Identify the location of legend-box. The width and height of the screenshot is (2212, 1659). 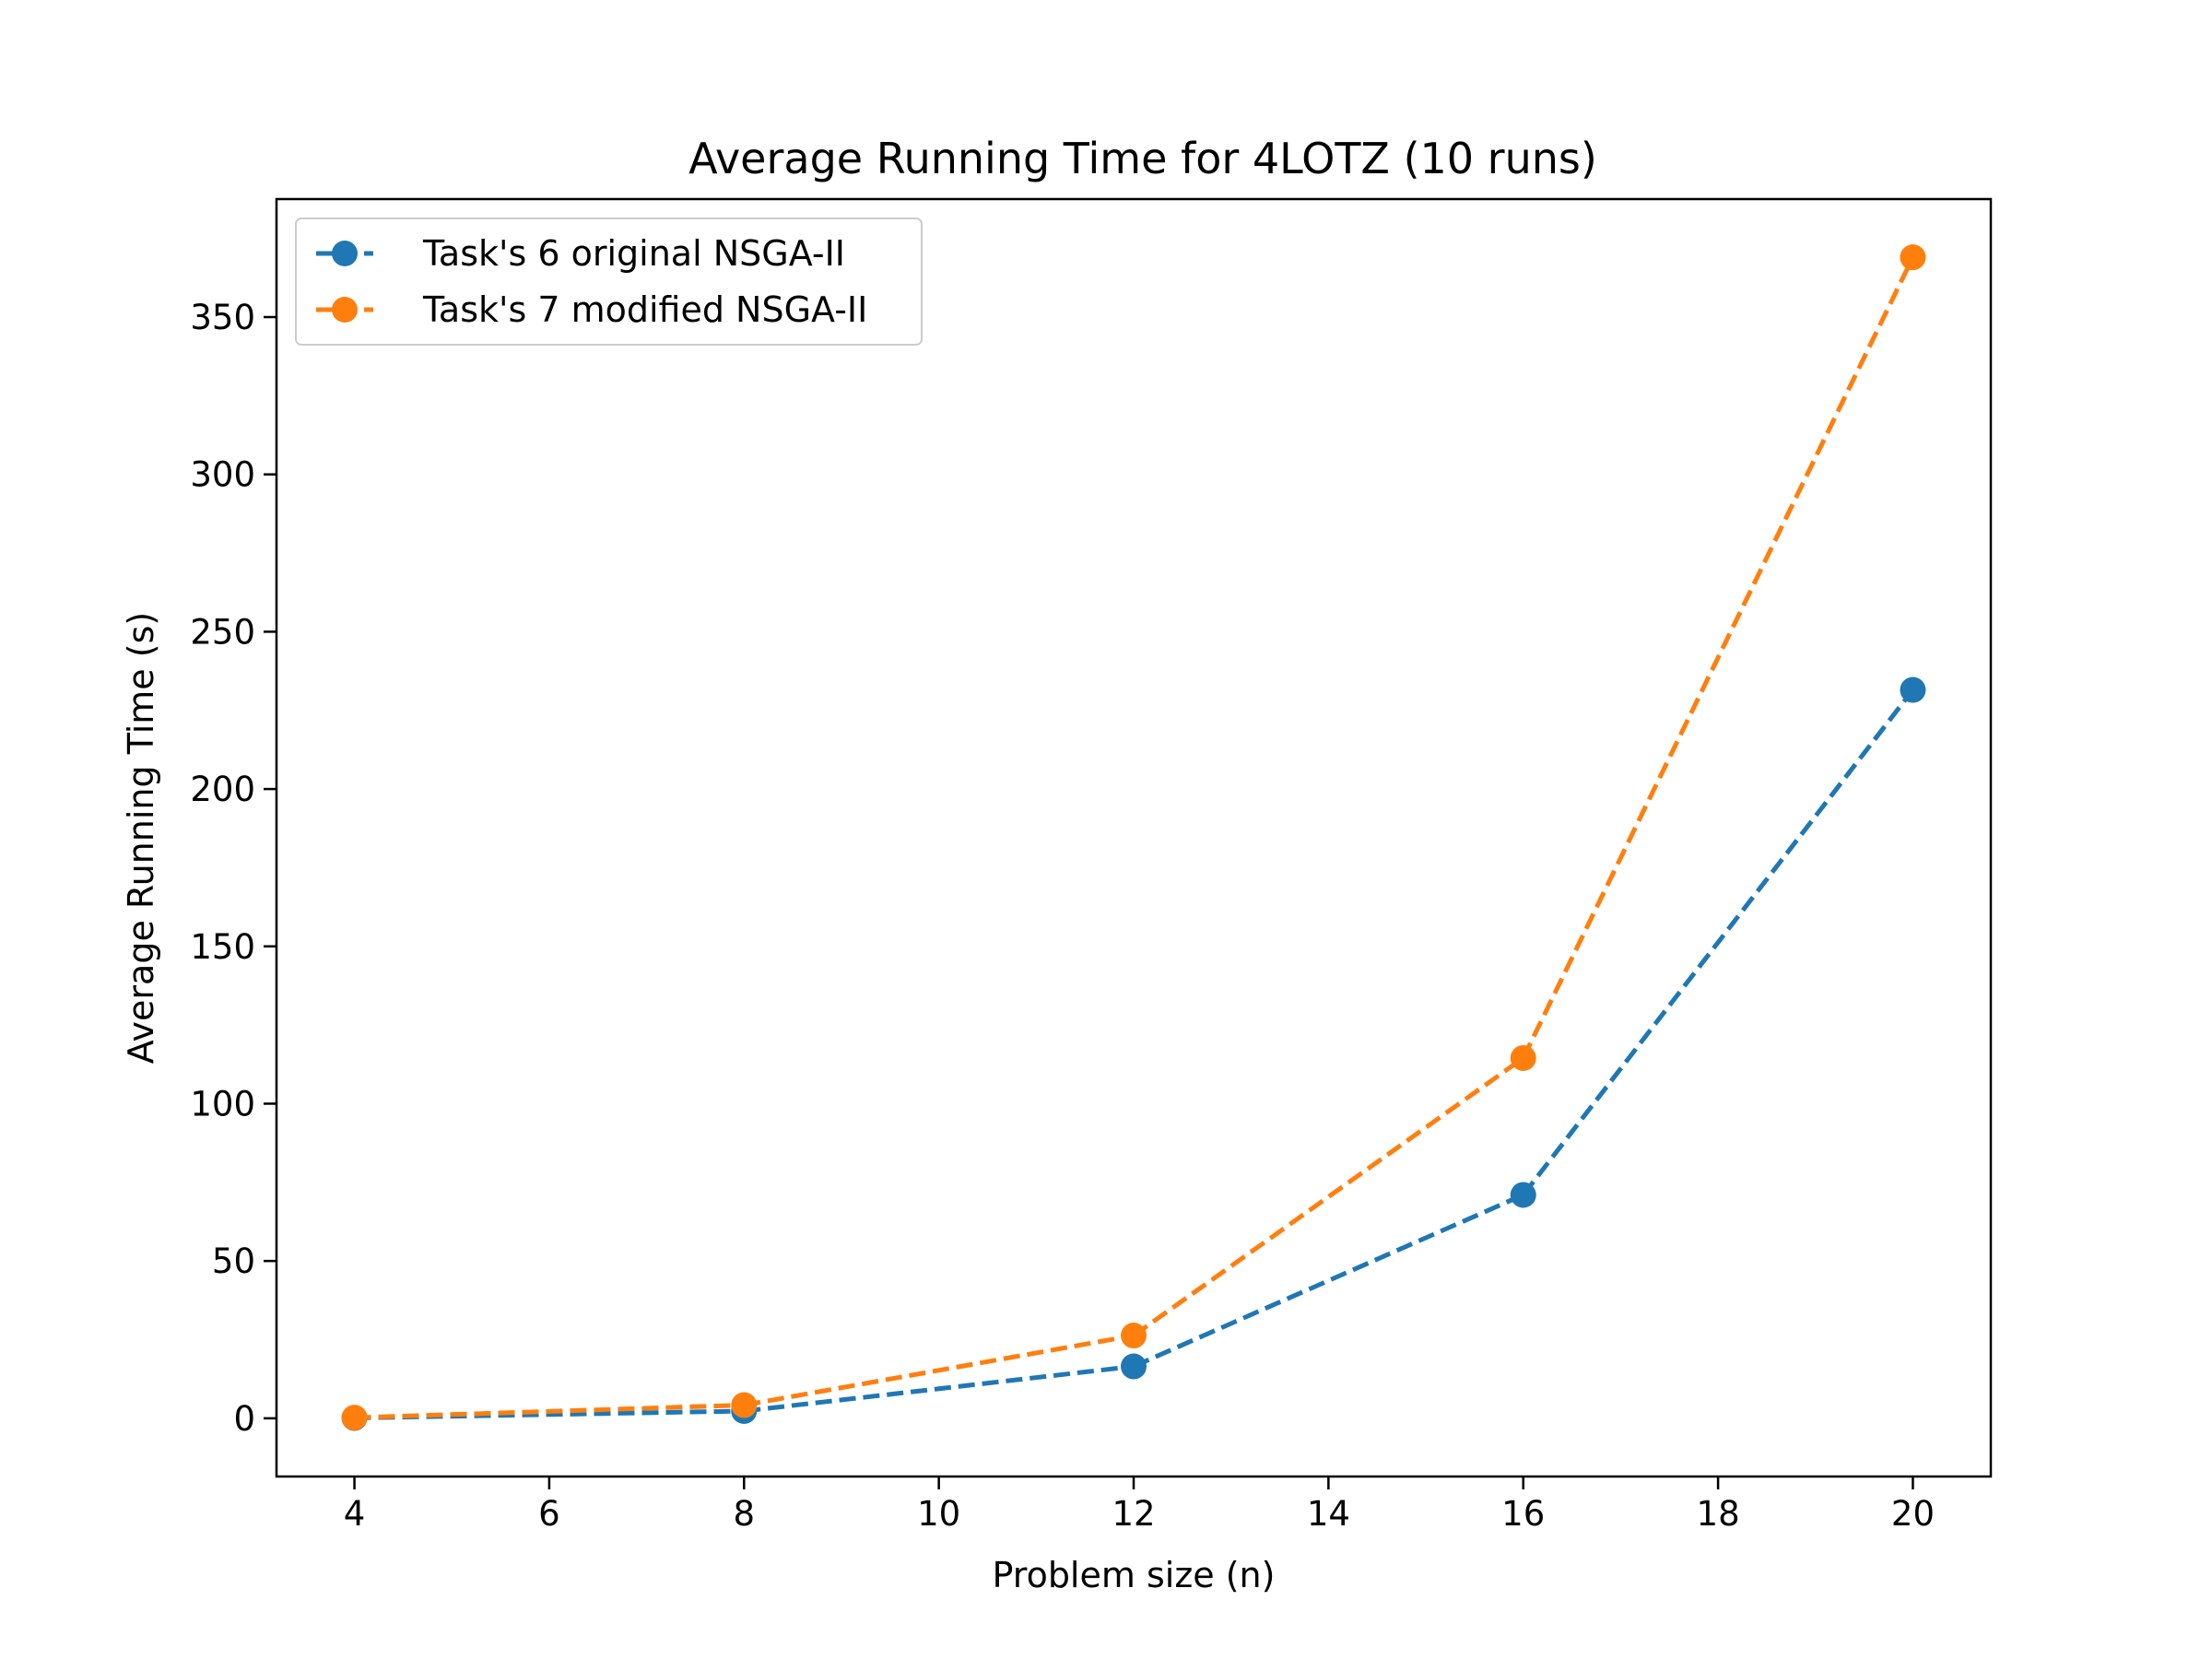
(609, 282).